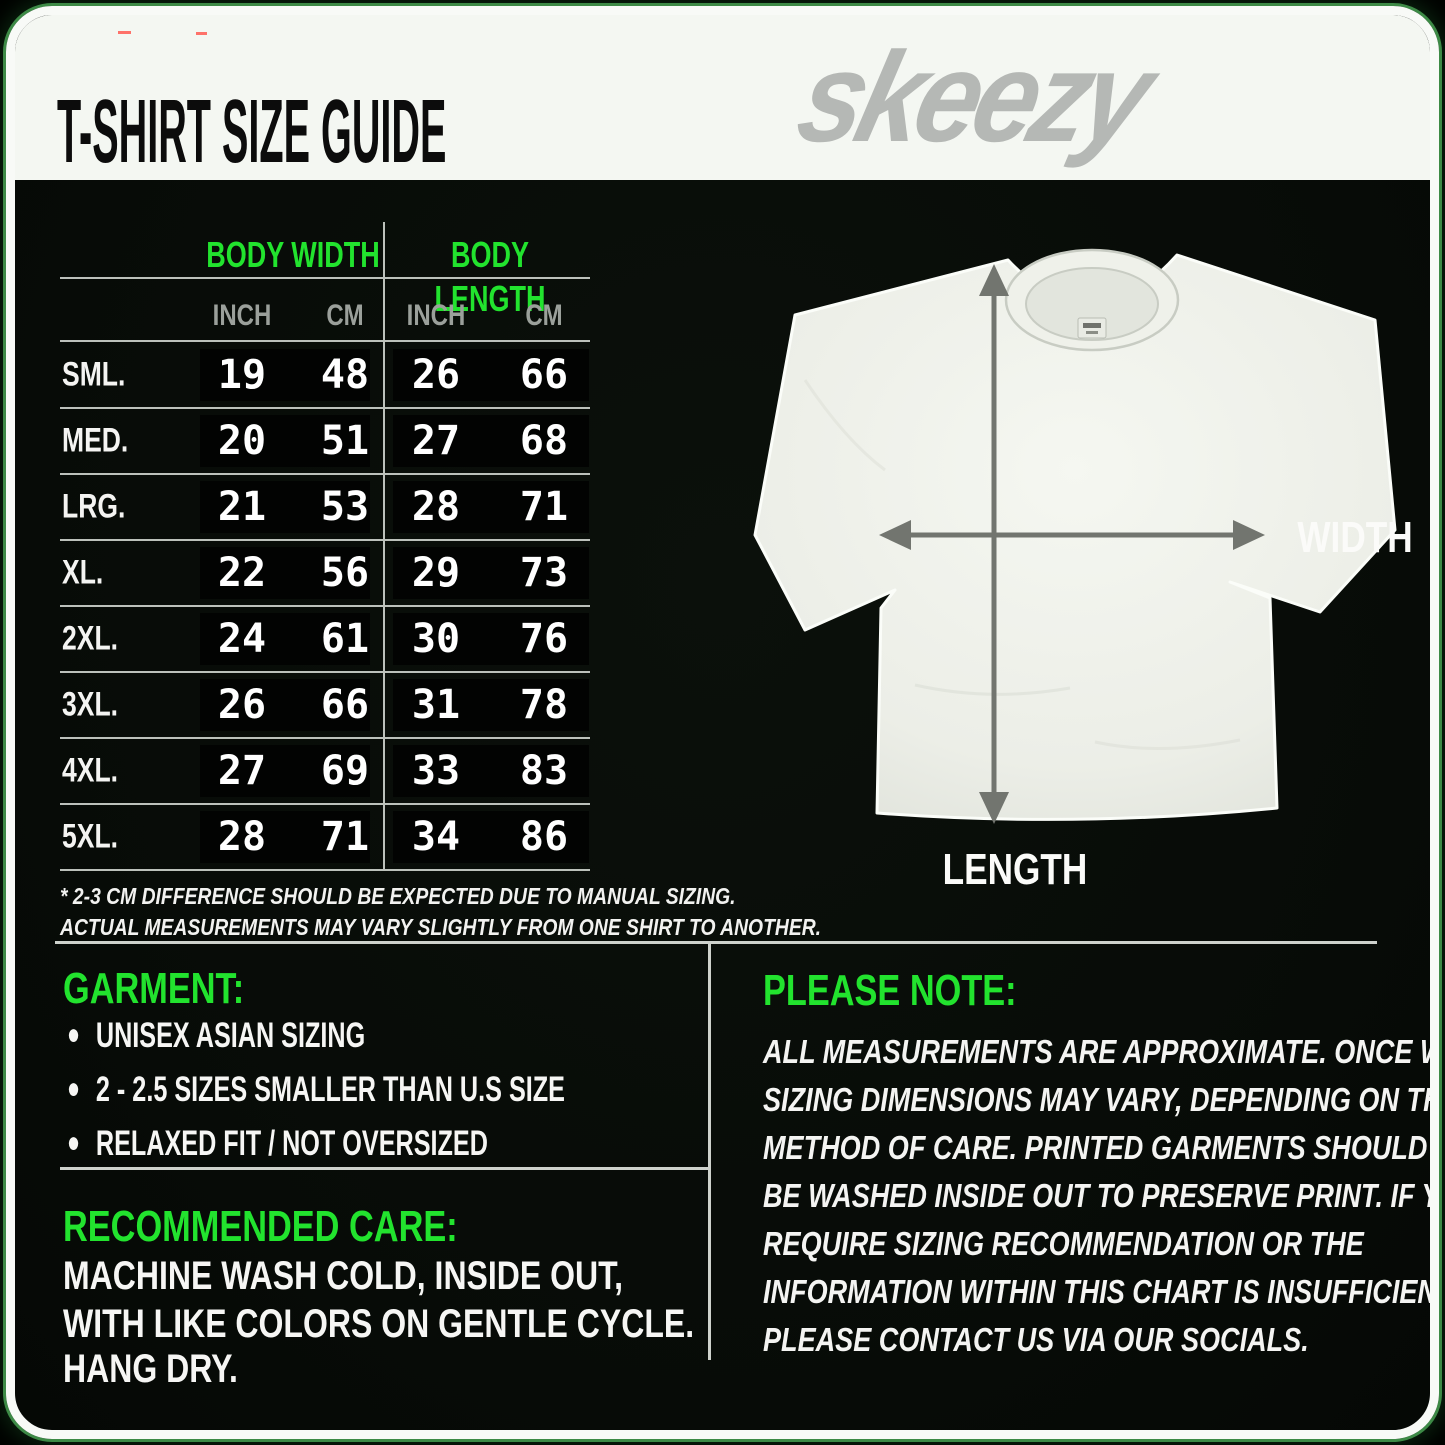 The image size is (1445, 1445). Describe the element at coordinates (436, 771) in the screenshot. I see `length-inch-value: 33` at that location.